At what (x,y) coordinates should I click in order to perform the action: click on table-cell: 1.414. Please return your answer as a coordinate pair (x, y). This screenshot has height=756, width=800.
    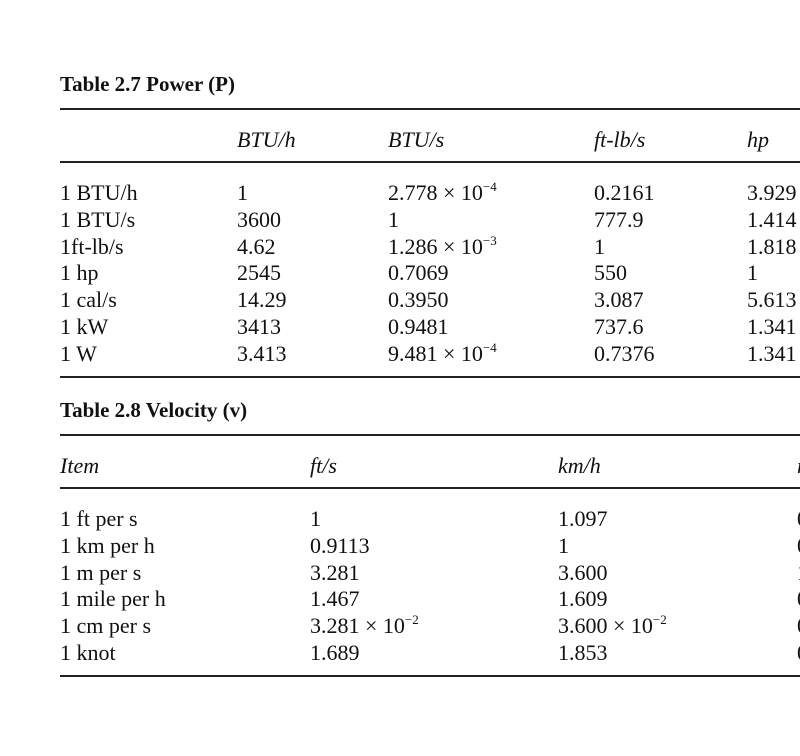
    Looking at the image, I should click on (772, 219).